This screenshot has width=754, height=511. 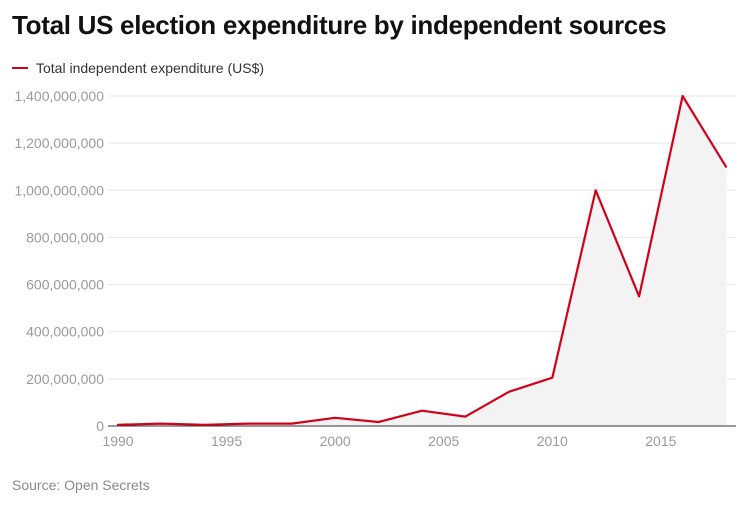 What do you see at coordinates (100, 426) in the screenshot?
I see `y-tick-label: 0` at bounding box center [100, 426].